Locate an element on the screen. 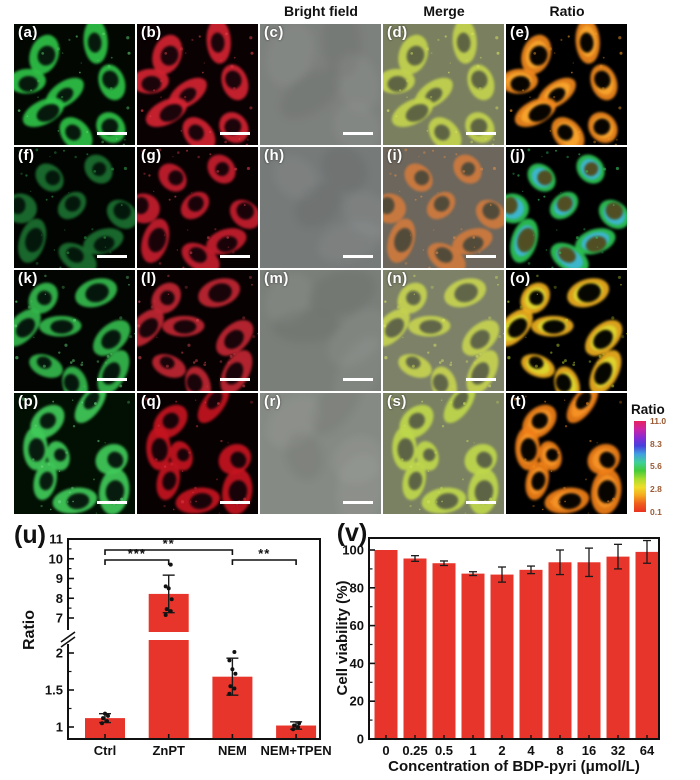 This screenshot has width=700, height=780. colorbar-title: Ratio is located at coordinates (648, 409).